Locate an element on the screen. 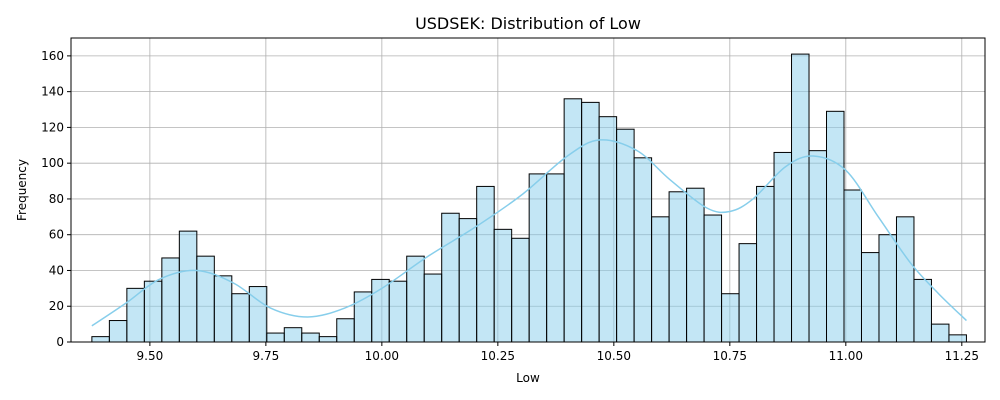 This screenshot has height=400, width=1000. y-tick-label: 0 is located at coordinates (60, 342).